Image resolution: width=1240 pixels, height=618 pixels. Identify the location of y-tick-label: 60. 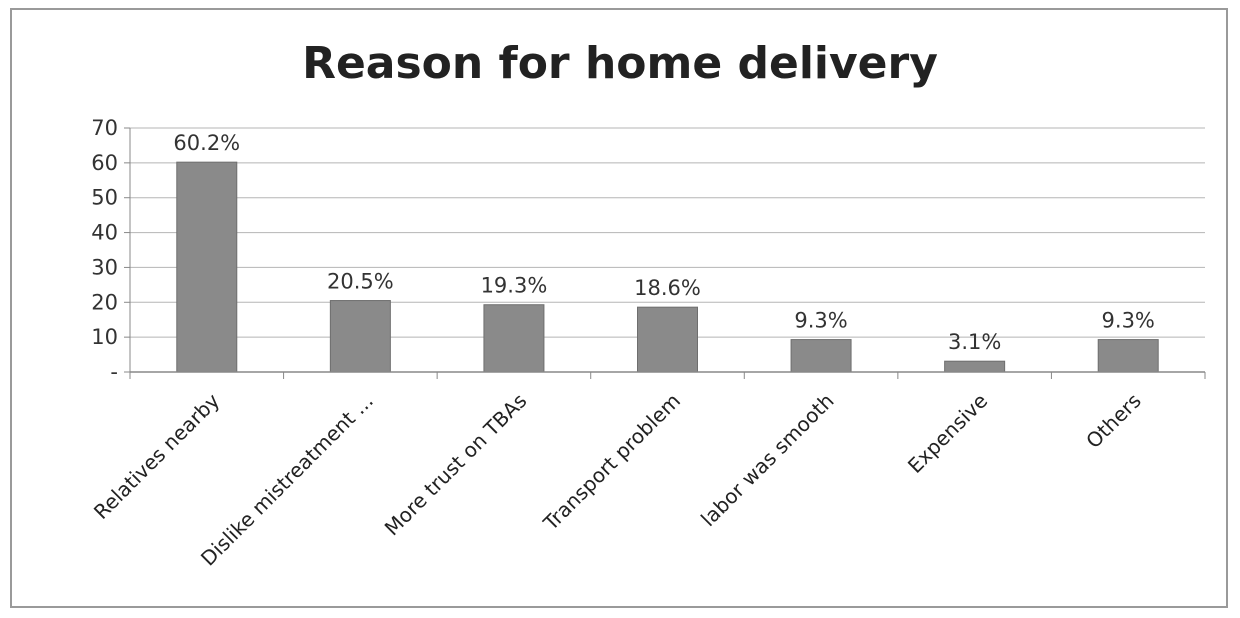
(104, 163).